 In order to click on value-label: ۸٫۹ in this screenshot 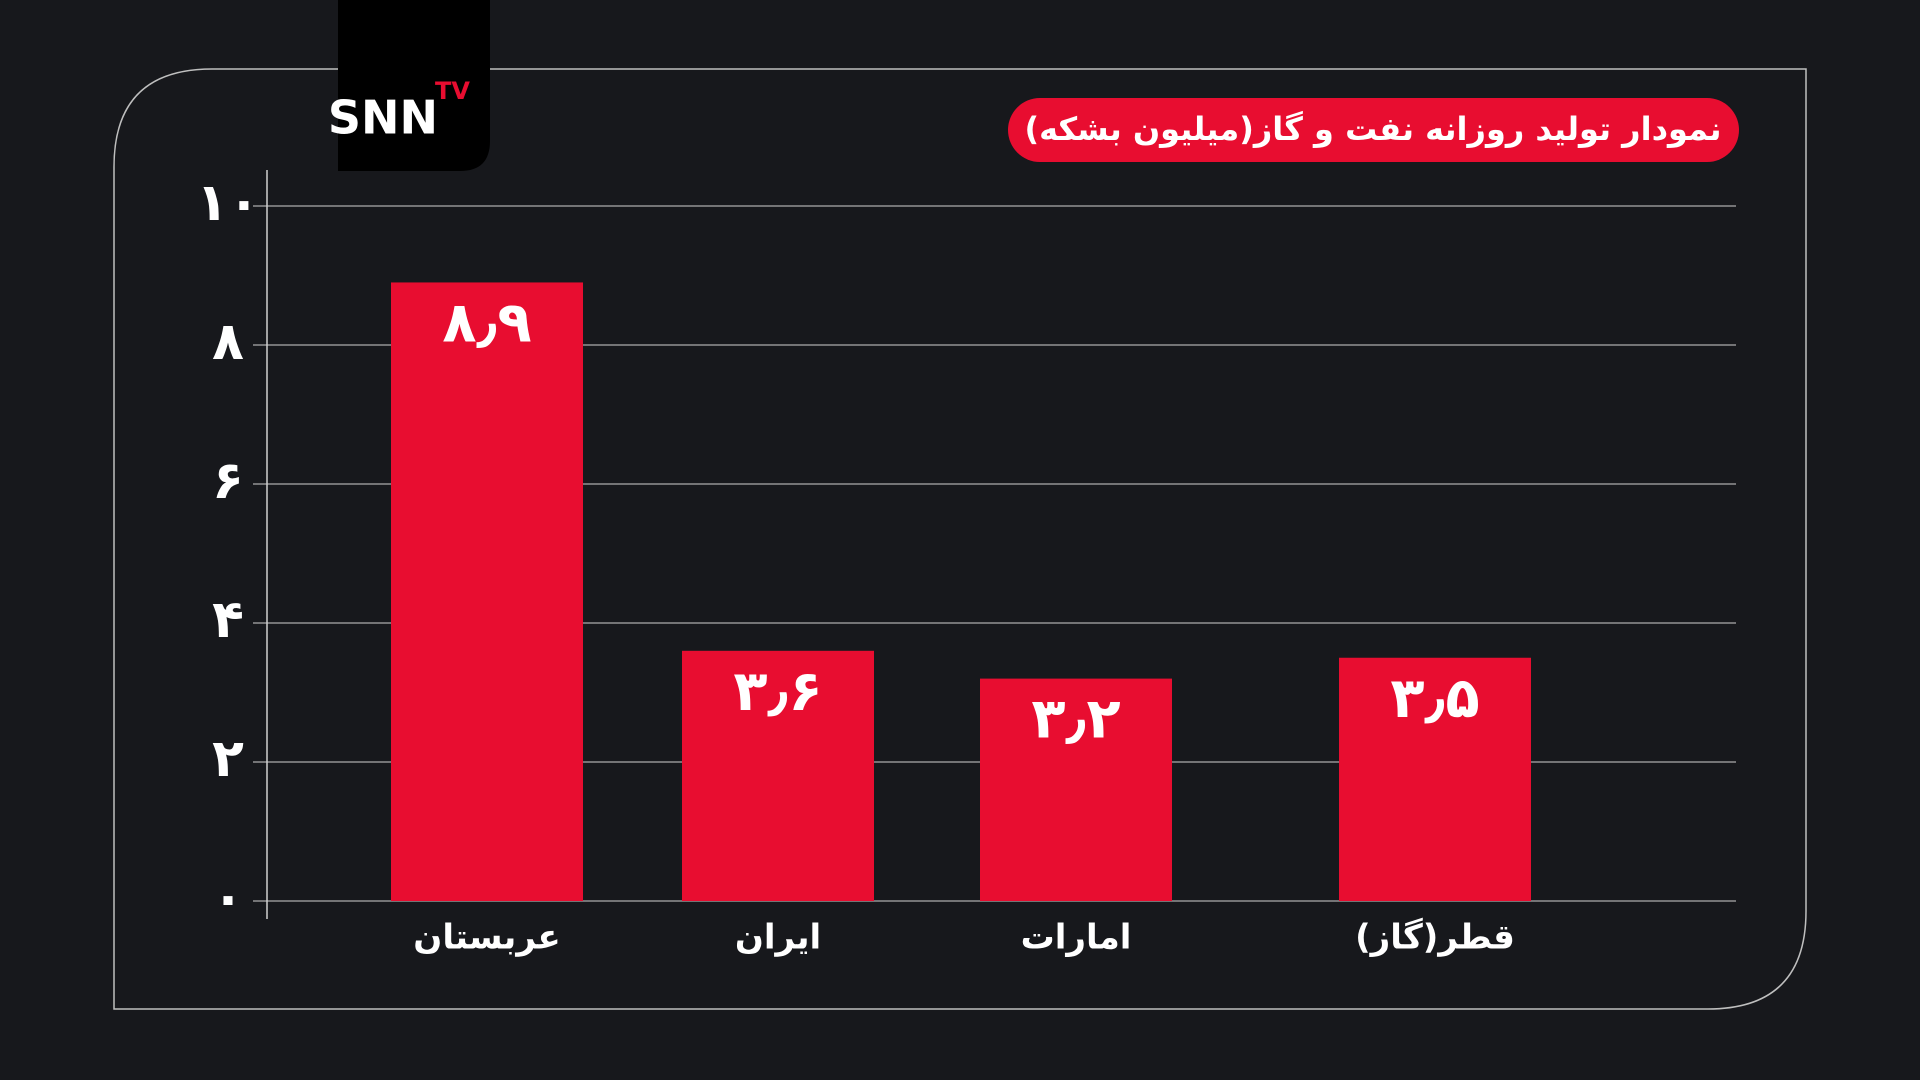, I will do `click(486, 323)`.